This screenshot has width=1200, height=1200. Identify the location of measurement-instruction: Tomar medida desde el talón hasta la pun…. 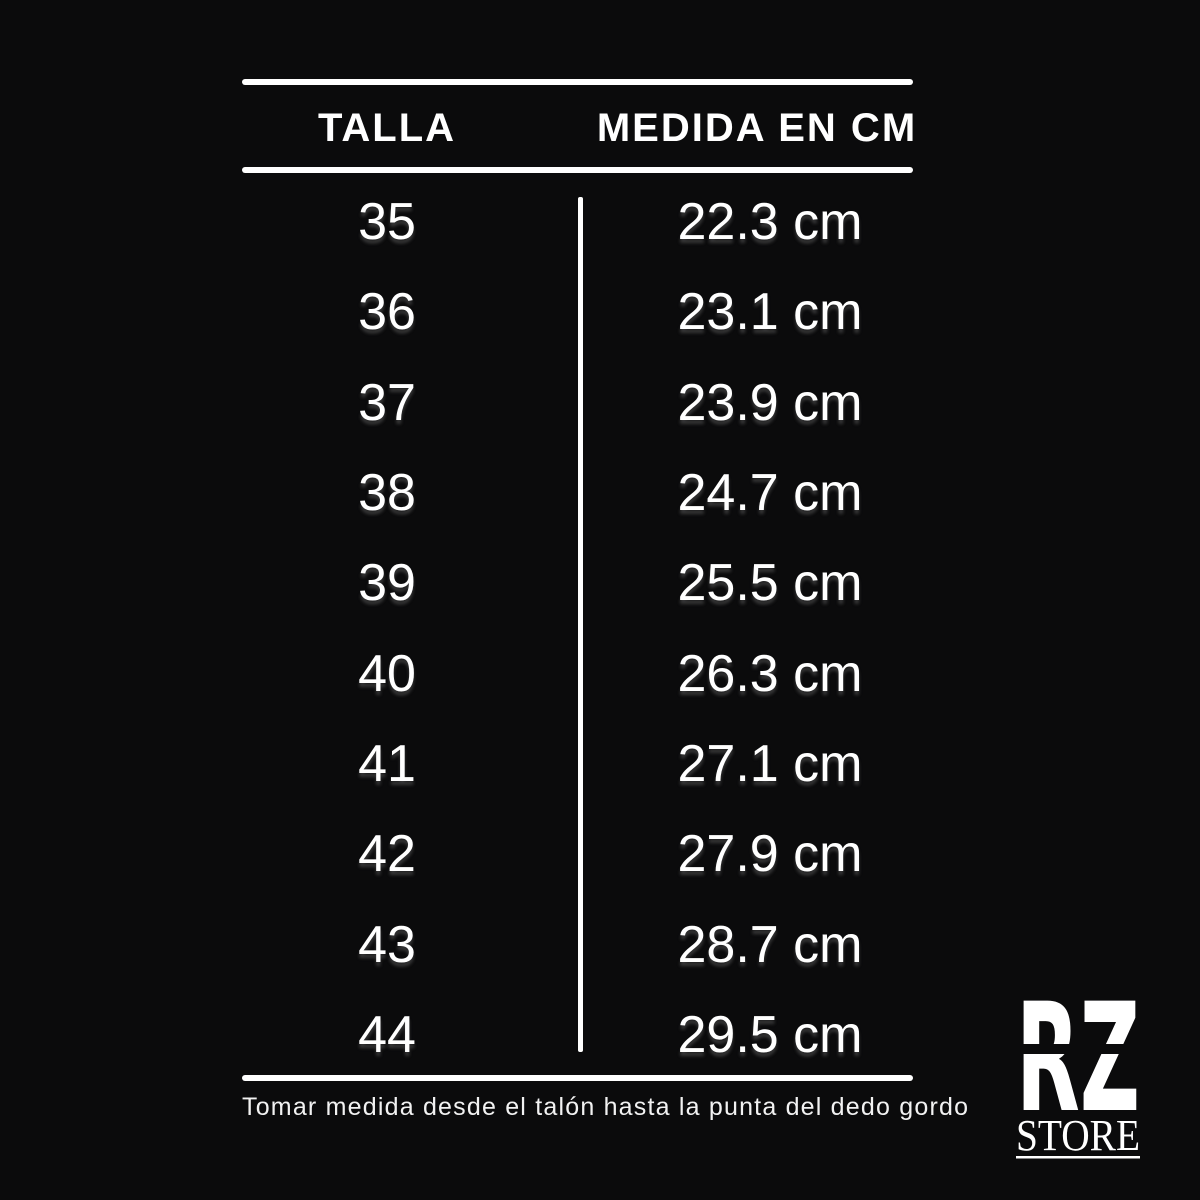
(606, 1107).